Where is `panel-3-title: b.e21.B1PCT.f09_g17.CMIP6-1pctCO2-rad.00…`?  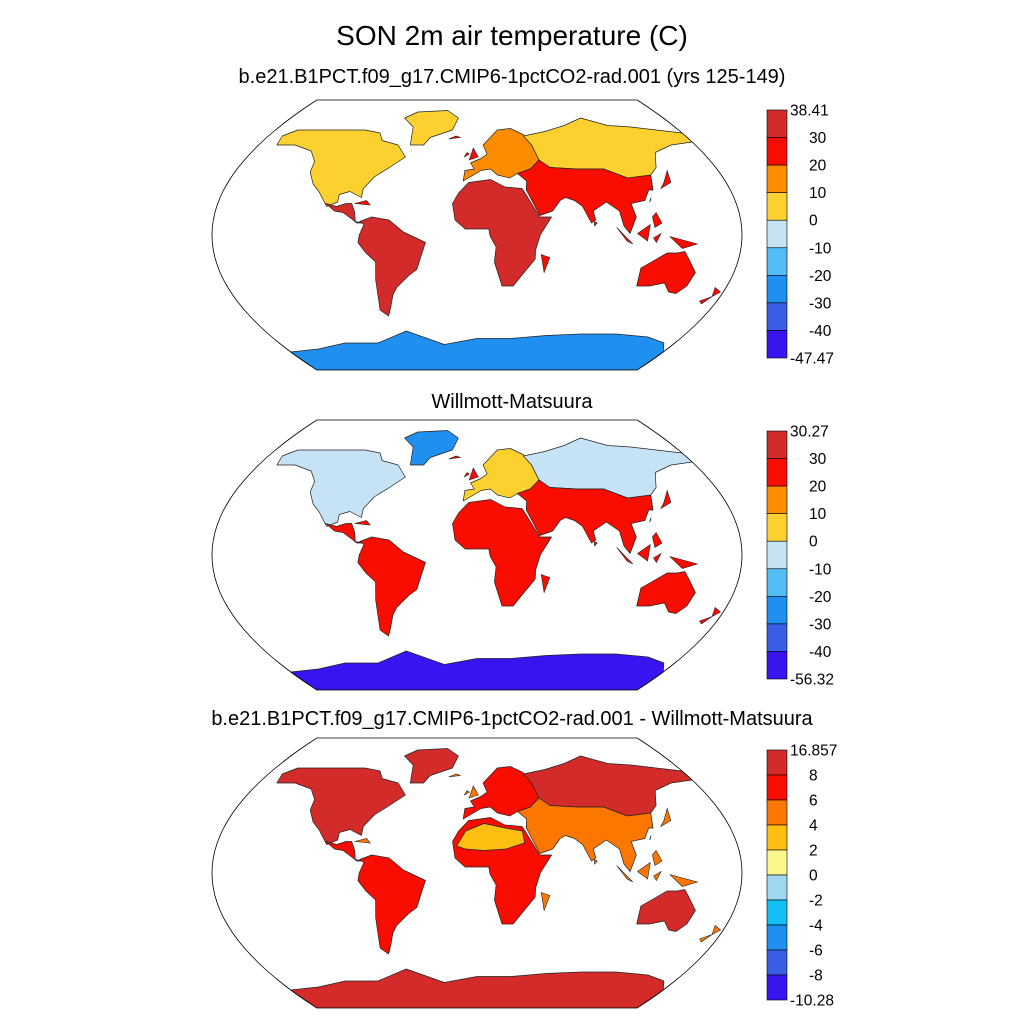
panel-3-title: b.e21.B1PCT.f09_g17.CMIP6-1pctCO2-rad.00… is located at coordinates (512, 719).